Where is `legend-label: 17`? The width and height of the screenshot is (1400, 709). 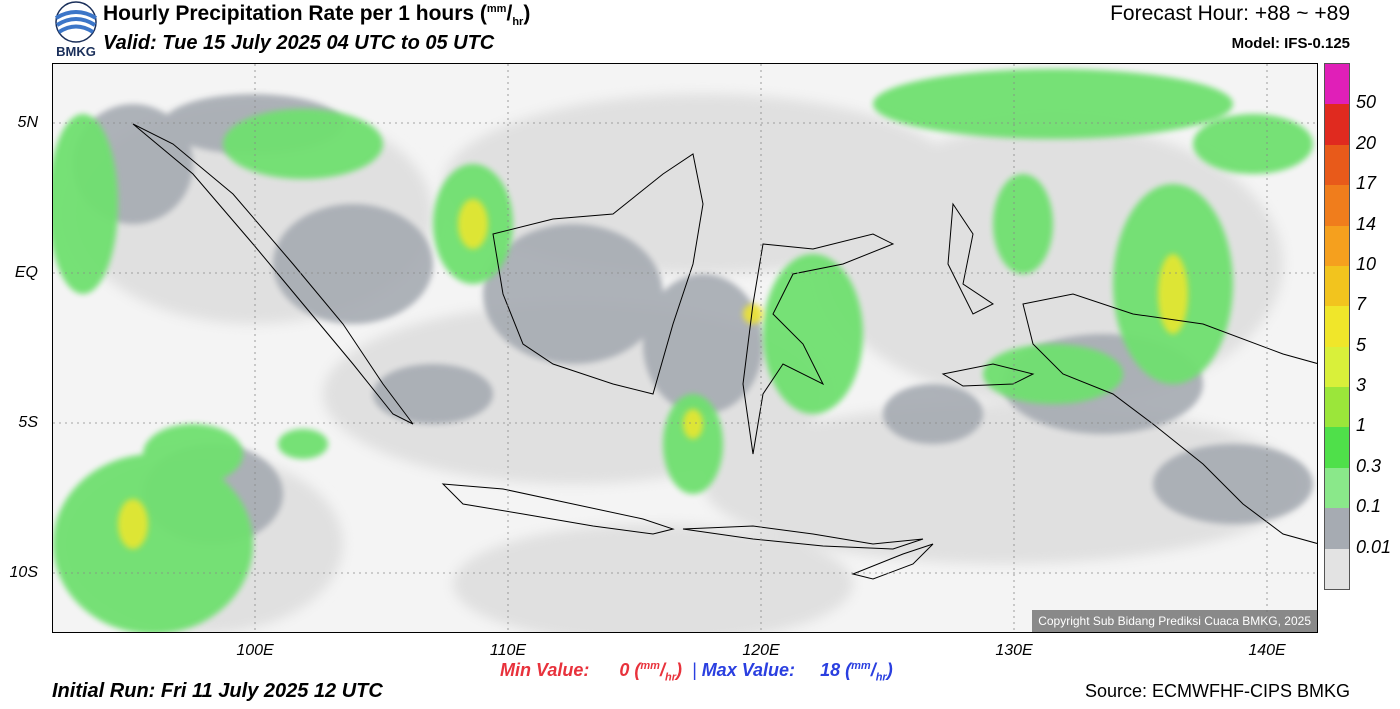
legend-label: 17 is located at coordinates (1366, 183).